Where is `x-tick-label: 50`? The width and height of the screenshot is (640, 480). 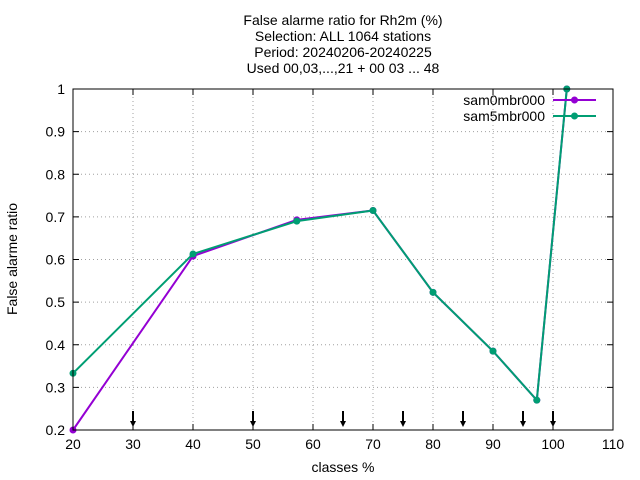
x-tick-label: 50 is located at coordinates (253, 444).